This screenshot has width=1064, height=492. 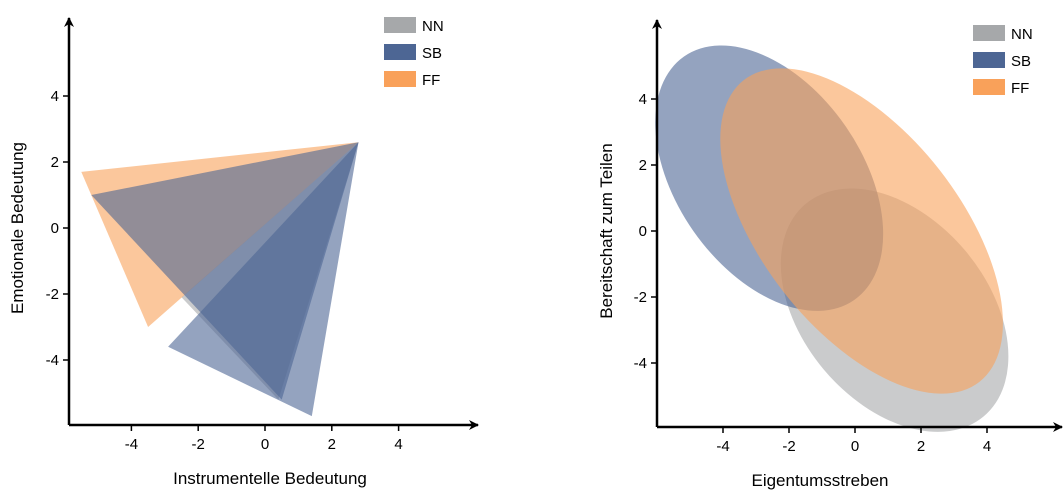 What do you see at coordinates (819, 480) in the screenshot?
I see `x-axis-label: Eigentumsstreben` at bounding box center [819, 480].